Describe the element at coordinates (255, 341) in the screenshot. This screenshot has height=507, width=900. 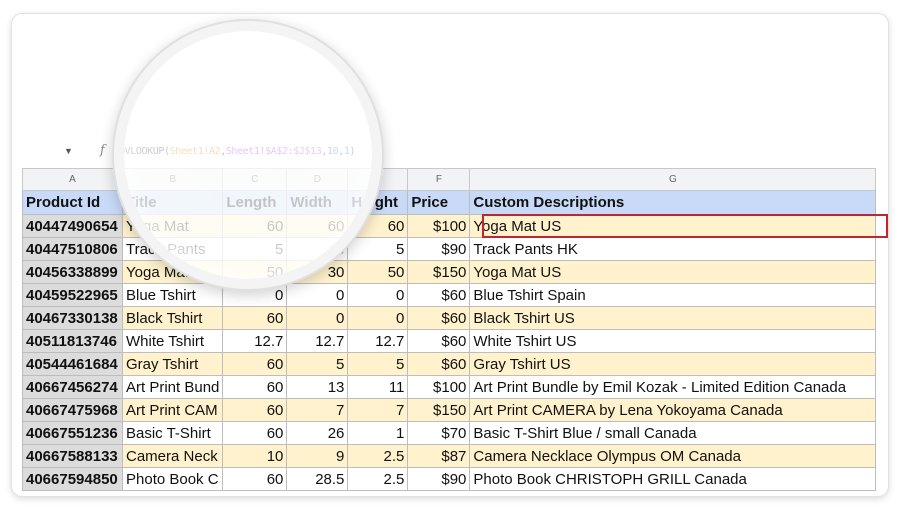
I see `cell-length: 12.7` at that location.